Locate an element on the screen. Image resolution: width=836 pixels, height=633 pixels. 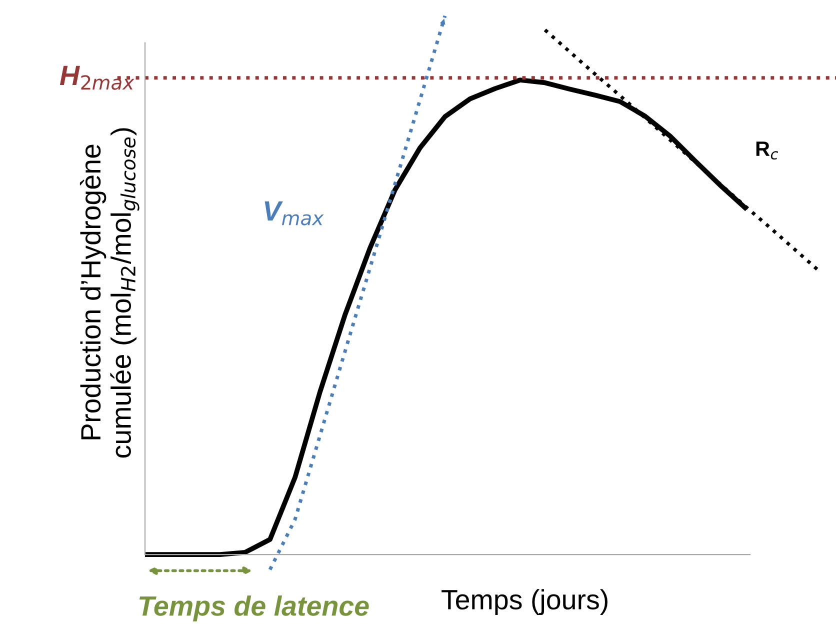
ref-line-label: H$_{2max}$ is located at coordinates (97, 78).